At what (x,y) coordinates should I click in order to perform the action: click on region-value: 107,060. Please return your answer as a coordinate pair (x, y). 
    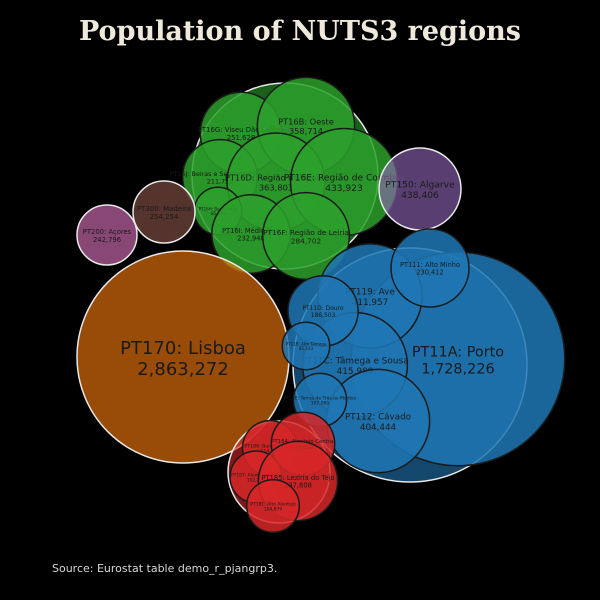
    Looking at the image, I should click on (320, 404).